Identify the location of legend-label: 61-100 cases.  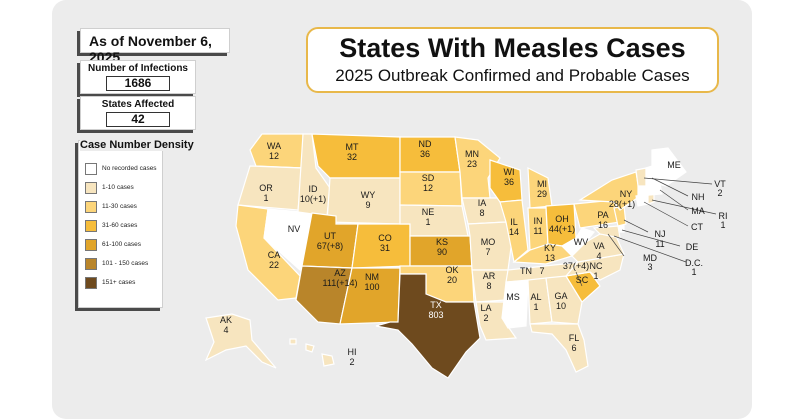
(122, 244).